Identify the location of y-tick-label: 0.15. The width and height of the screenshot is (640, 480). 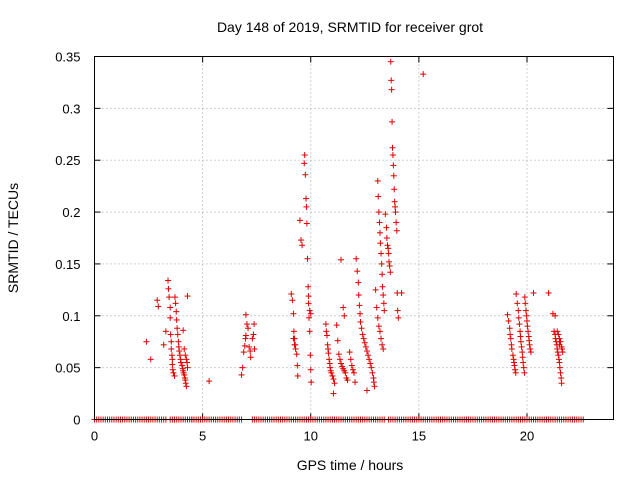
(67, 264).